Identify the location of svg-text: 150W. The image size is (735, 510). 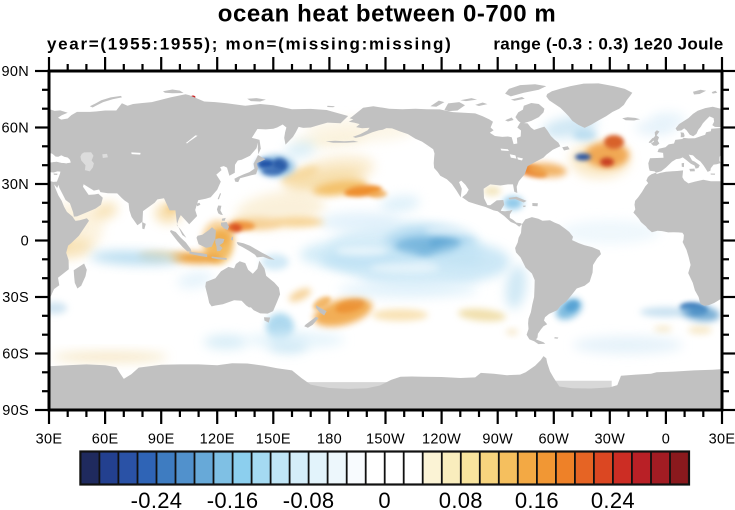
(385, 440).